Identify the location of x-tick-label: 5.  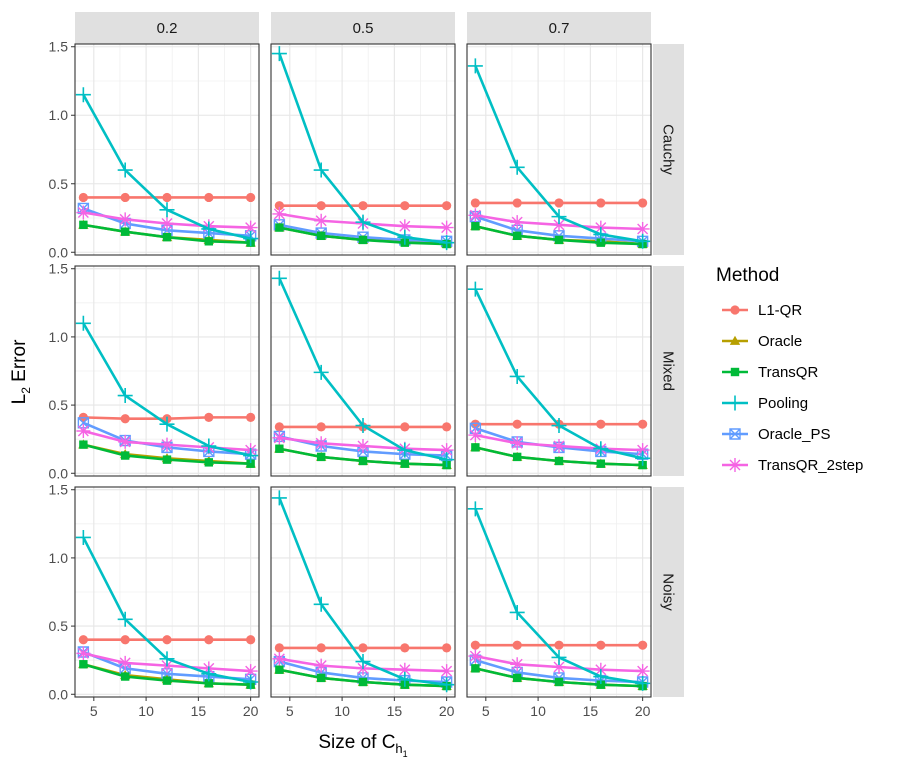
(94, 711).